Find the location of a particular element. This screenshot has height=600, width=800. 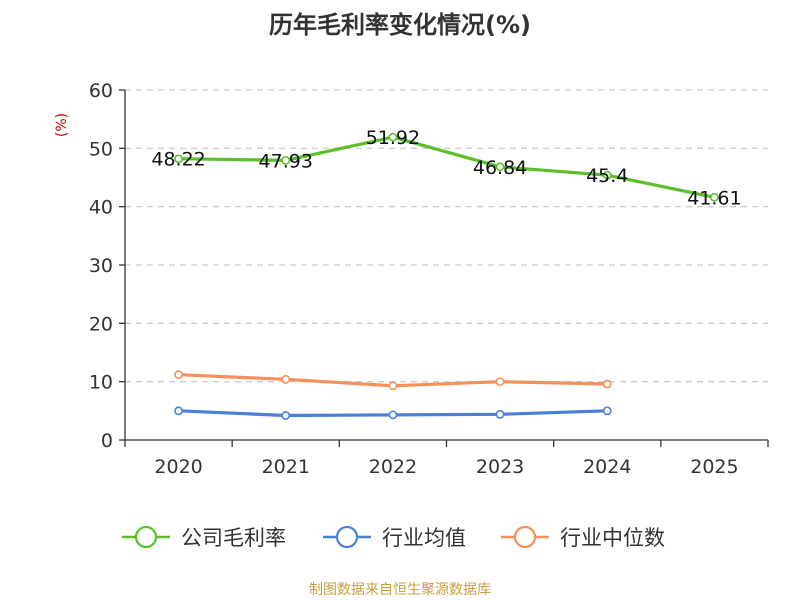

x-tick-label: 2022 is located at coordinates (393, 467).